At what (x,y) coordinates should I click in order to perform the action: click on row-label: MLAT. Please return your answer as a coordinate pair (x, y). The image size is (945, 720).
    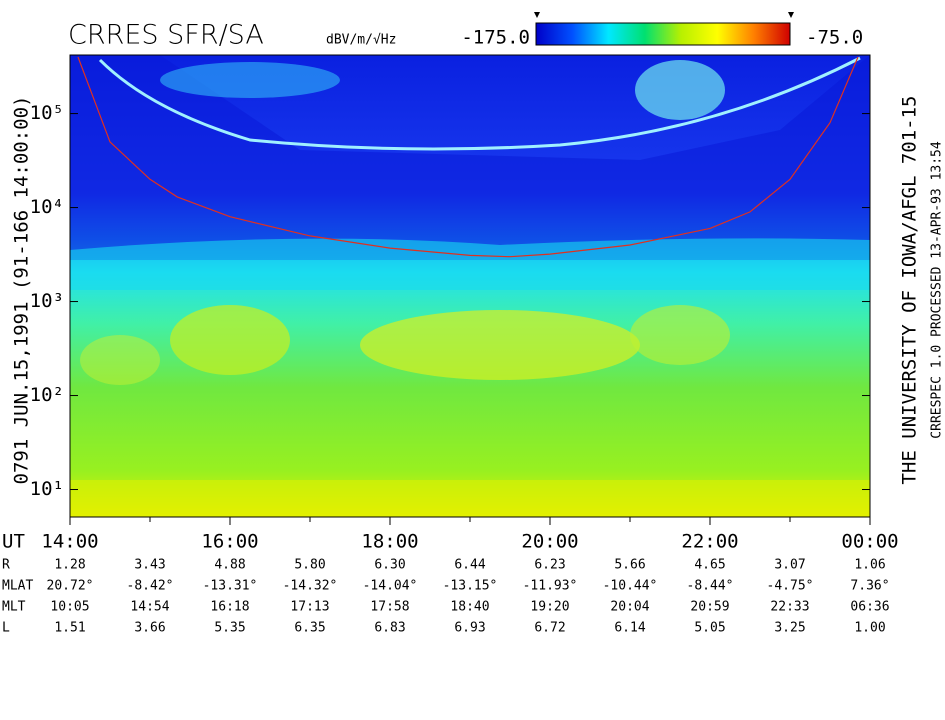
    Looking at the image, I should click on (17, 586).